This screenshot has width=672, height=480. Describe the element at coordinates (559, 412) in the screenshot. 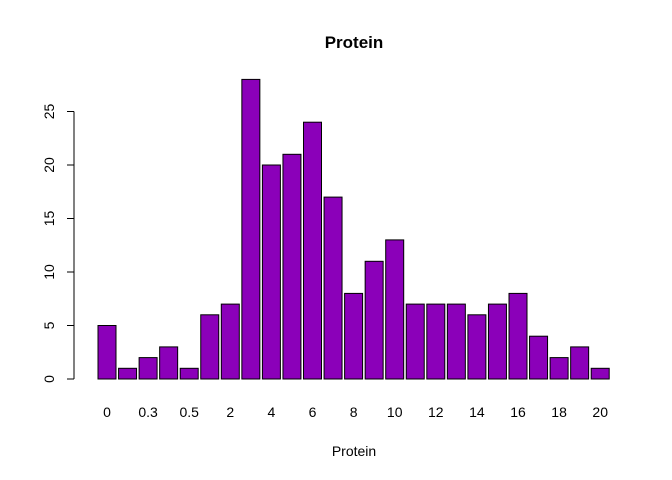

I see `x-tick-label: 18` at that location.